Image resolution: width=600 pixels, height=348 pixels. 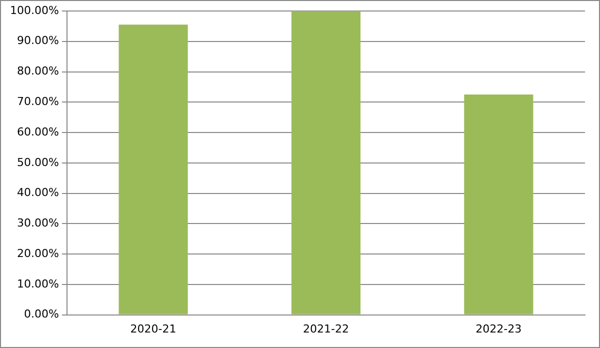 I want to click on y-tick-label: 70.00%, so click(x=37, y=101).